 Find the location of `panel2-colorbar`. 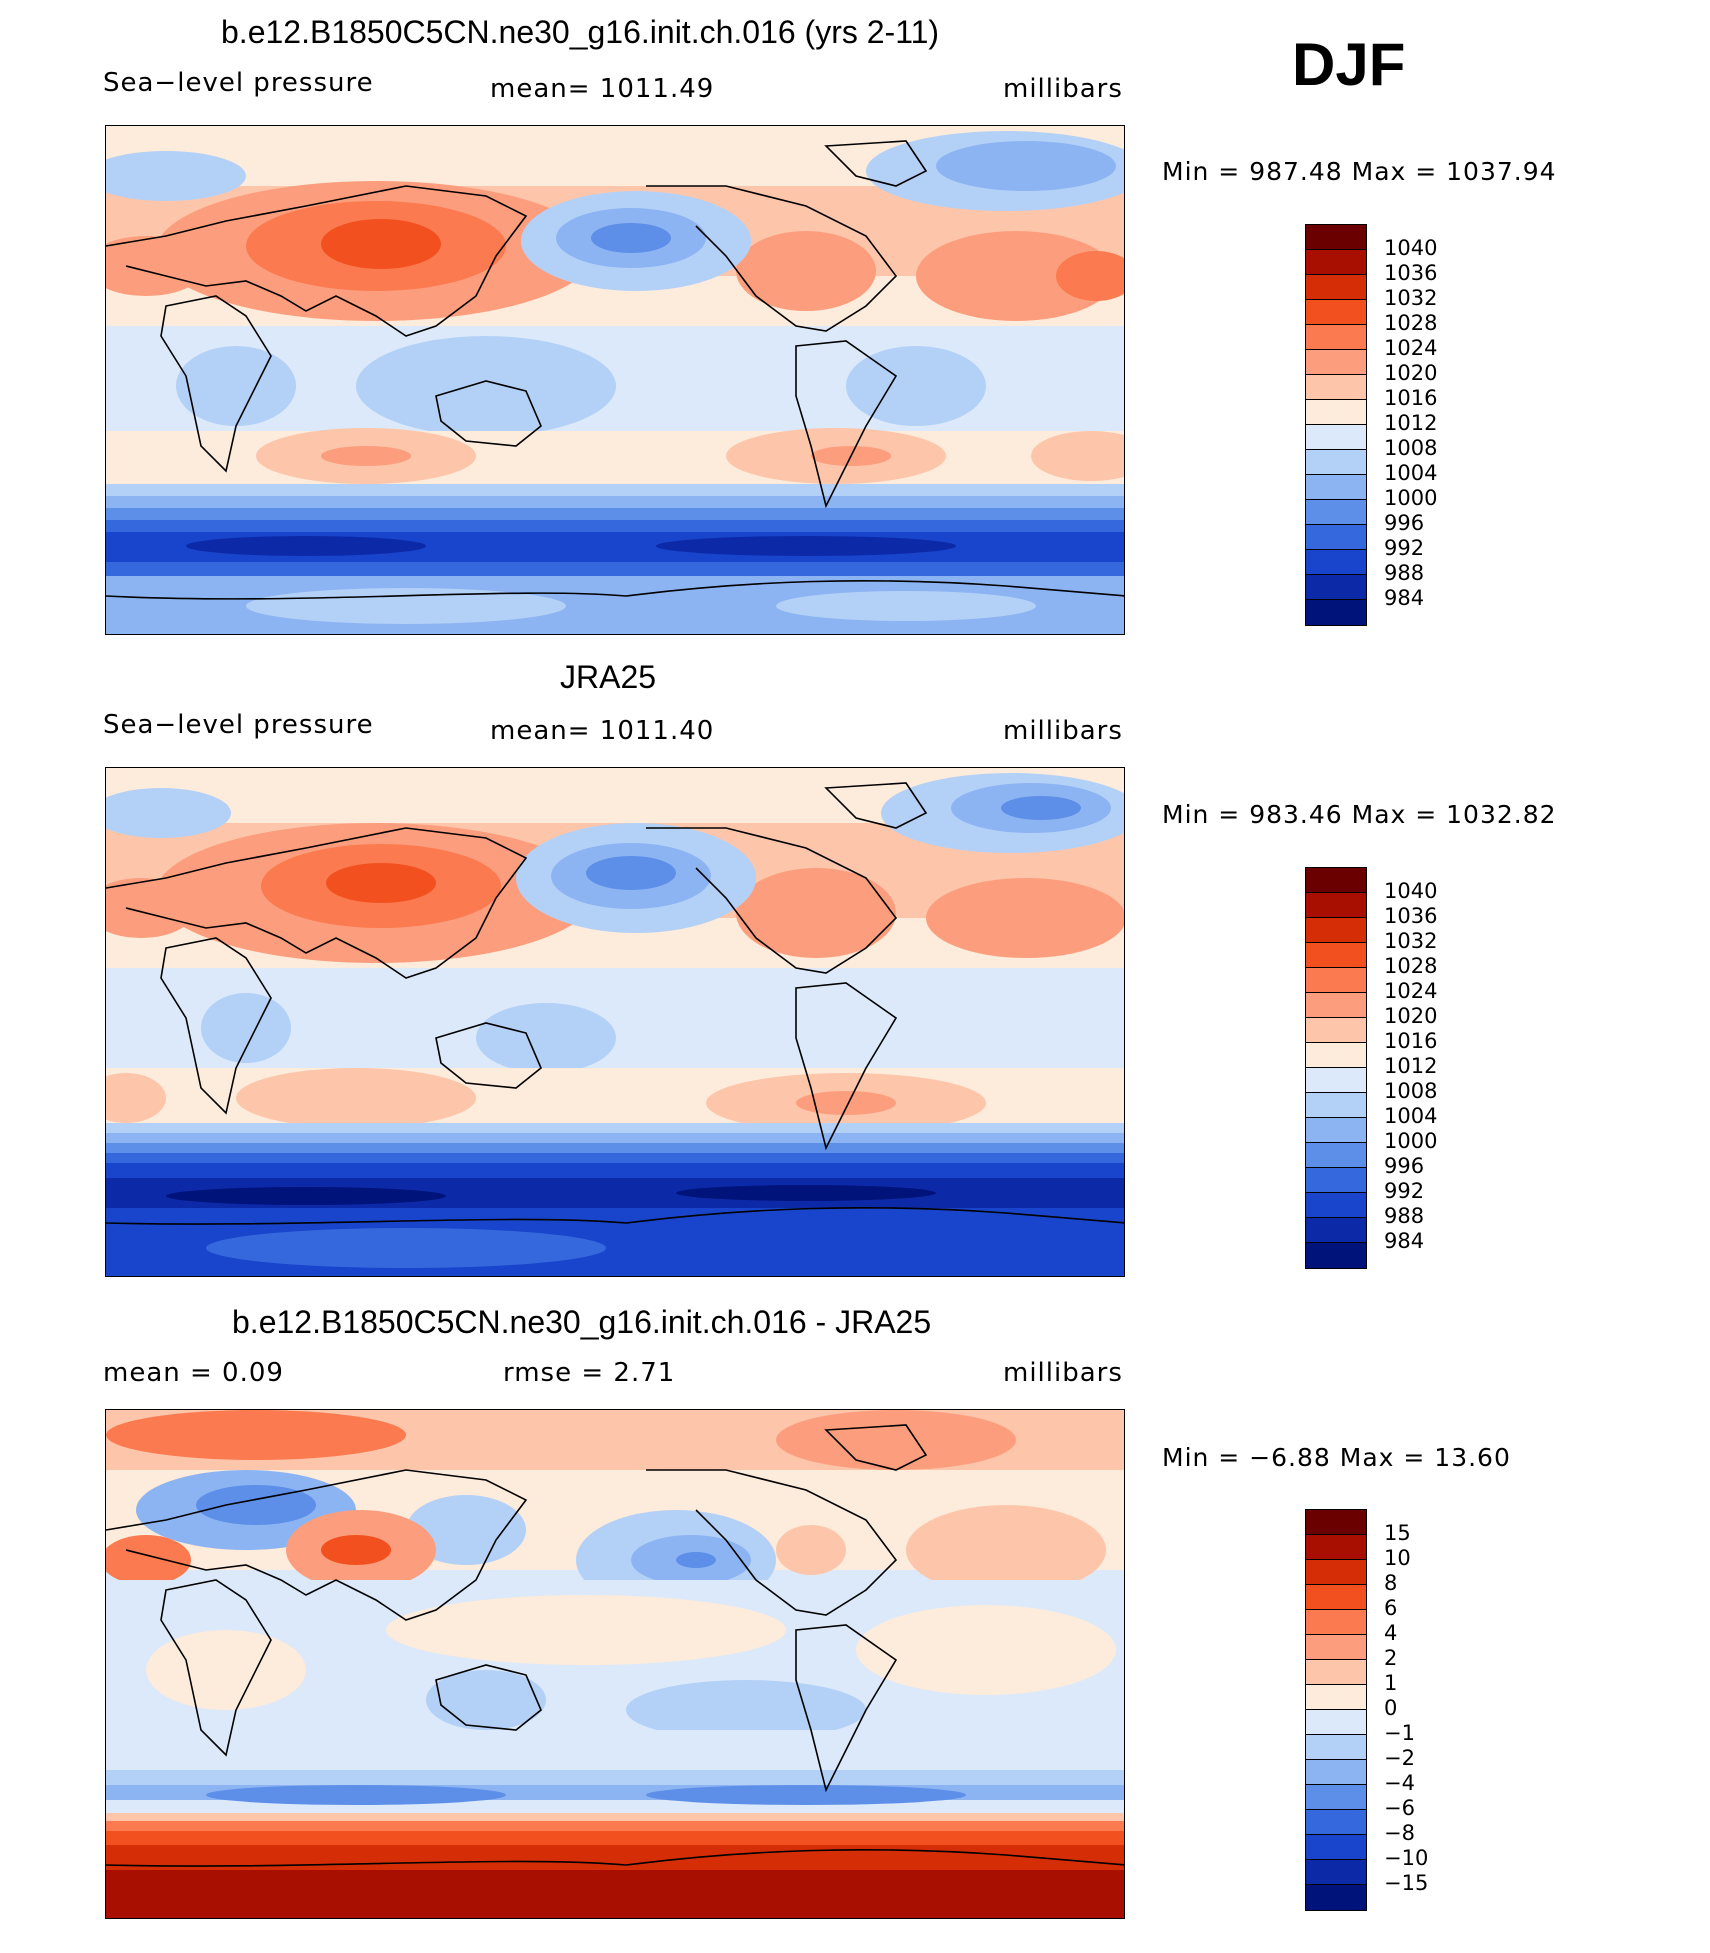

panel2-colorbar is located at coordinates (1336, 1068).